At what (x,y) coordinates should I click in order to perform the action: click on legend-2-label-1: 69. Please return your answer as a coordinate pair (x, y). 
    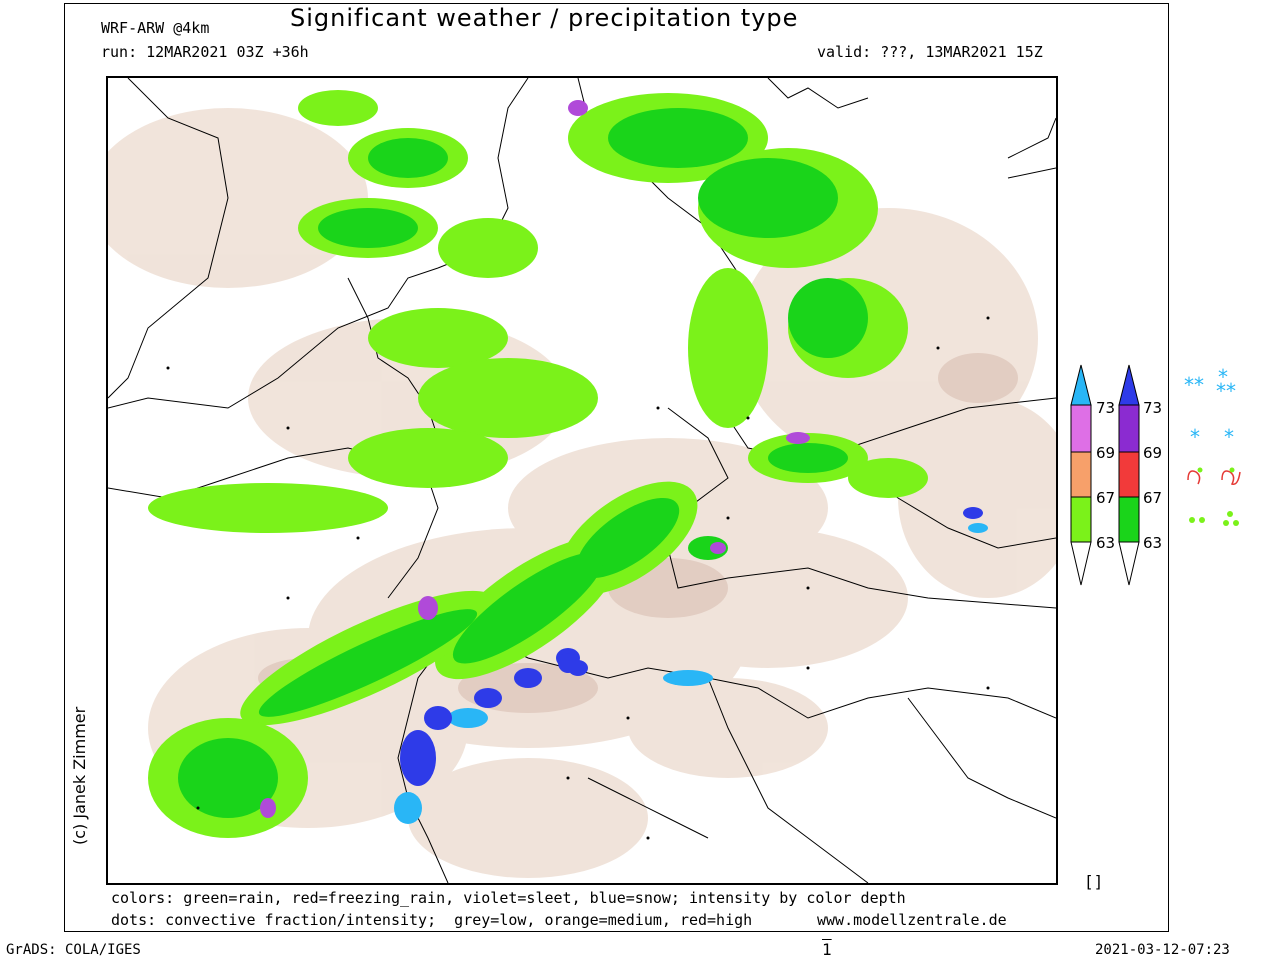
    Looking at the image, I should click on (1153, 453).